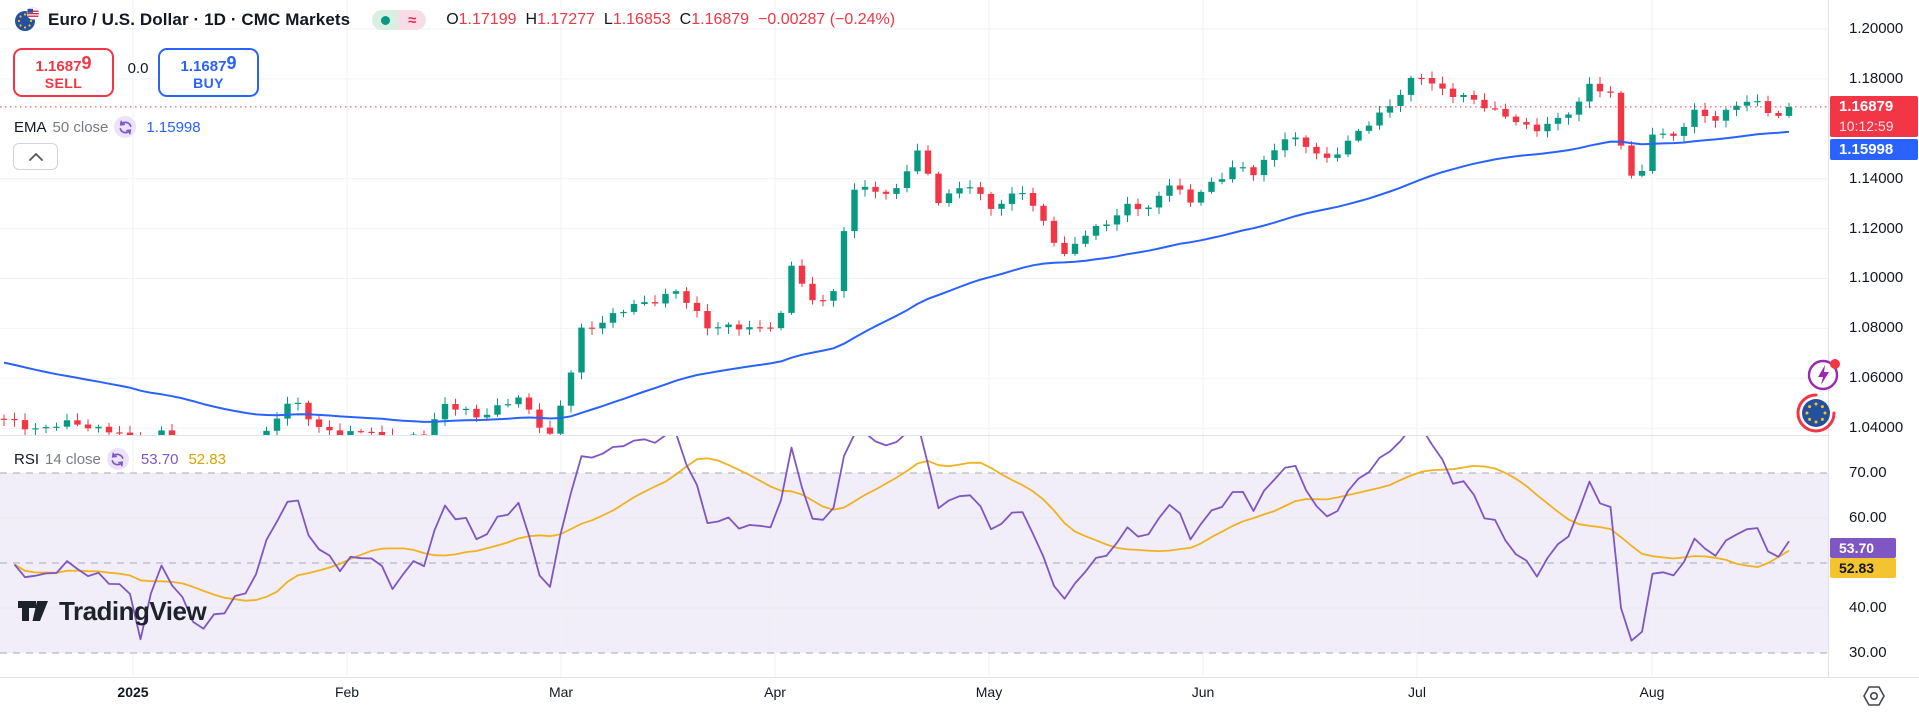 The height and width of the screenshot is (715, 1919). Describe the element at coordinates (1863, 548) in the screenshot. I see `rsi-value-tag: 53.70` at that location.